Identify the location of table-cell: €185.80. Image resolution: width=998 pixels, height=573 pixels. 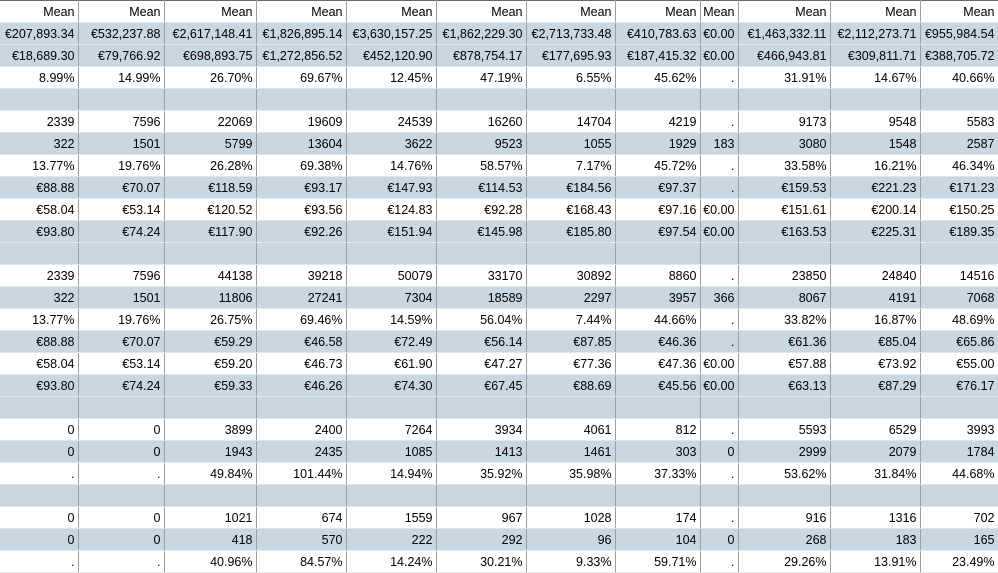
(571, 231).